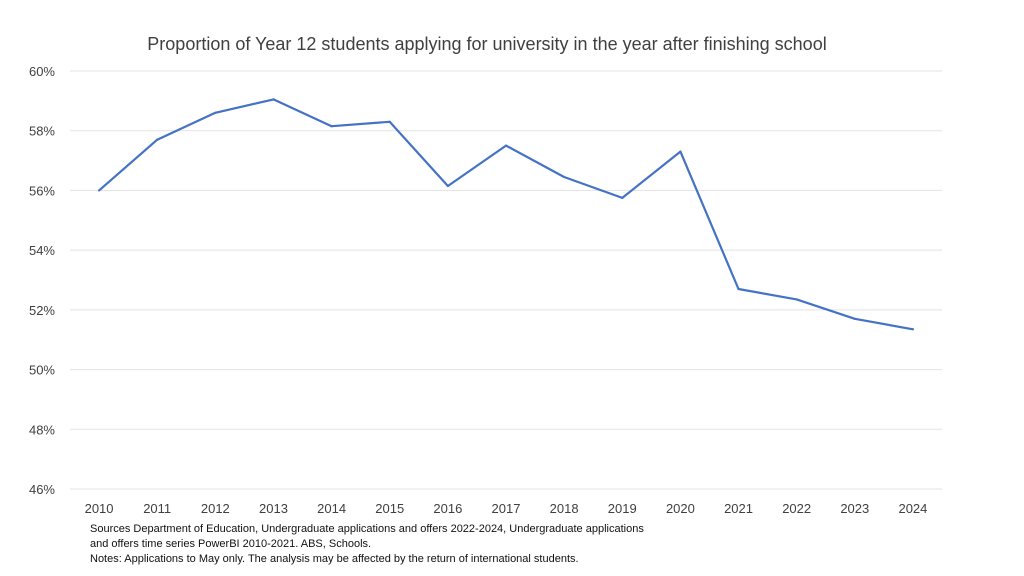 This screenshot has width=1024, height=576. What do you see at coordinates (912, 508) in the screenshot?
I see `x-tick-label-2024: 2024` at bounding box center [912, 508].